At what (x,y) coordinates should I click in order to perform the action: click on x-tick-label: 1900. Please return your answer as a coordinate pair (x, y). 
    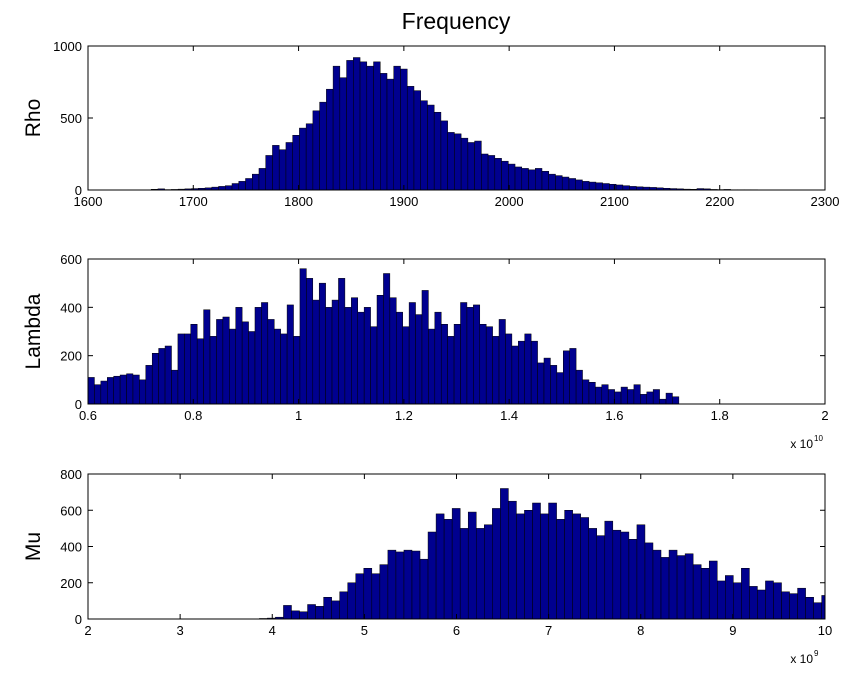
    Looking at the image, I should click on (403, 201).